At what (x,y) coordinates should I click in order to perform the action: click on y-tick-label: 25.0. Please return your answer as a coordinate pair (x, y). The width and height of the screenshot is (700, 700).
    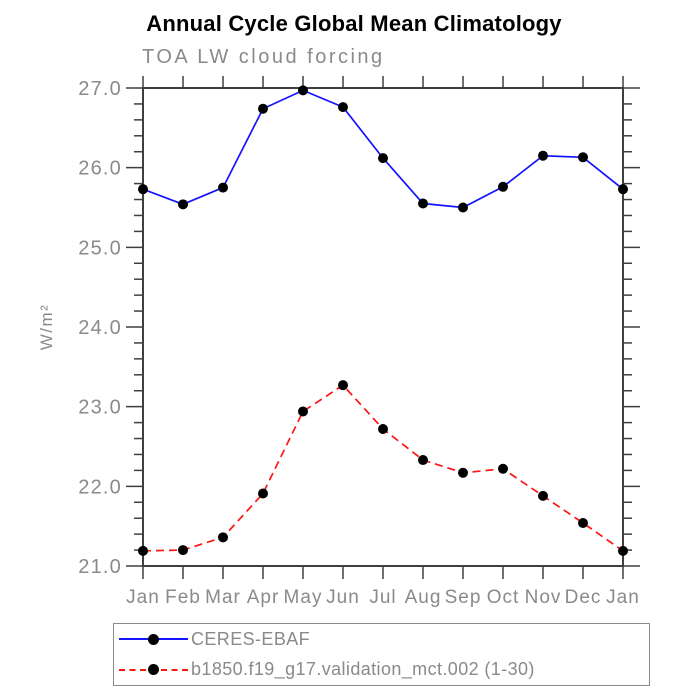
    Looking at the image, I should click on (100, 248).